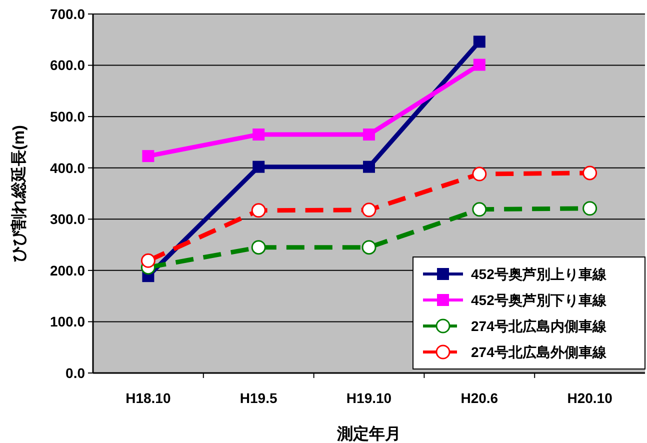 The image size is (647, 443). What do you see at coordinates (148, 398) in the screenshot?
I see `x-tick-label: H18.10` at bounding box center [148, 398].